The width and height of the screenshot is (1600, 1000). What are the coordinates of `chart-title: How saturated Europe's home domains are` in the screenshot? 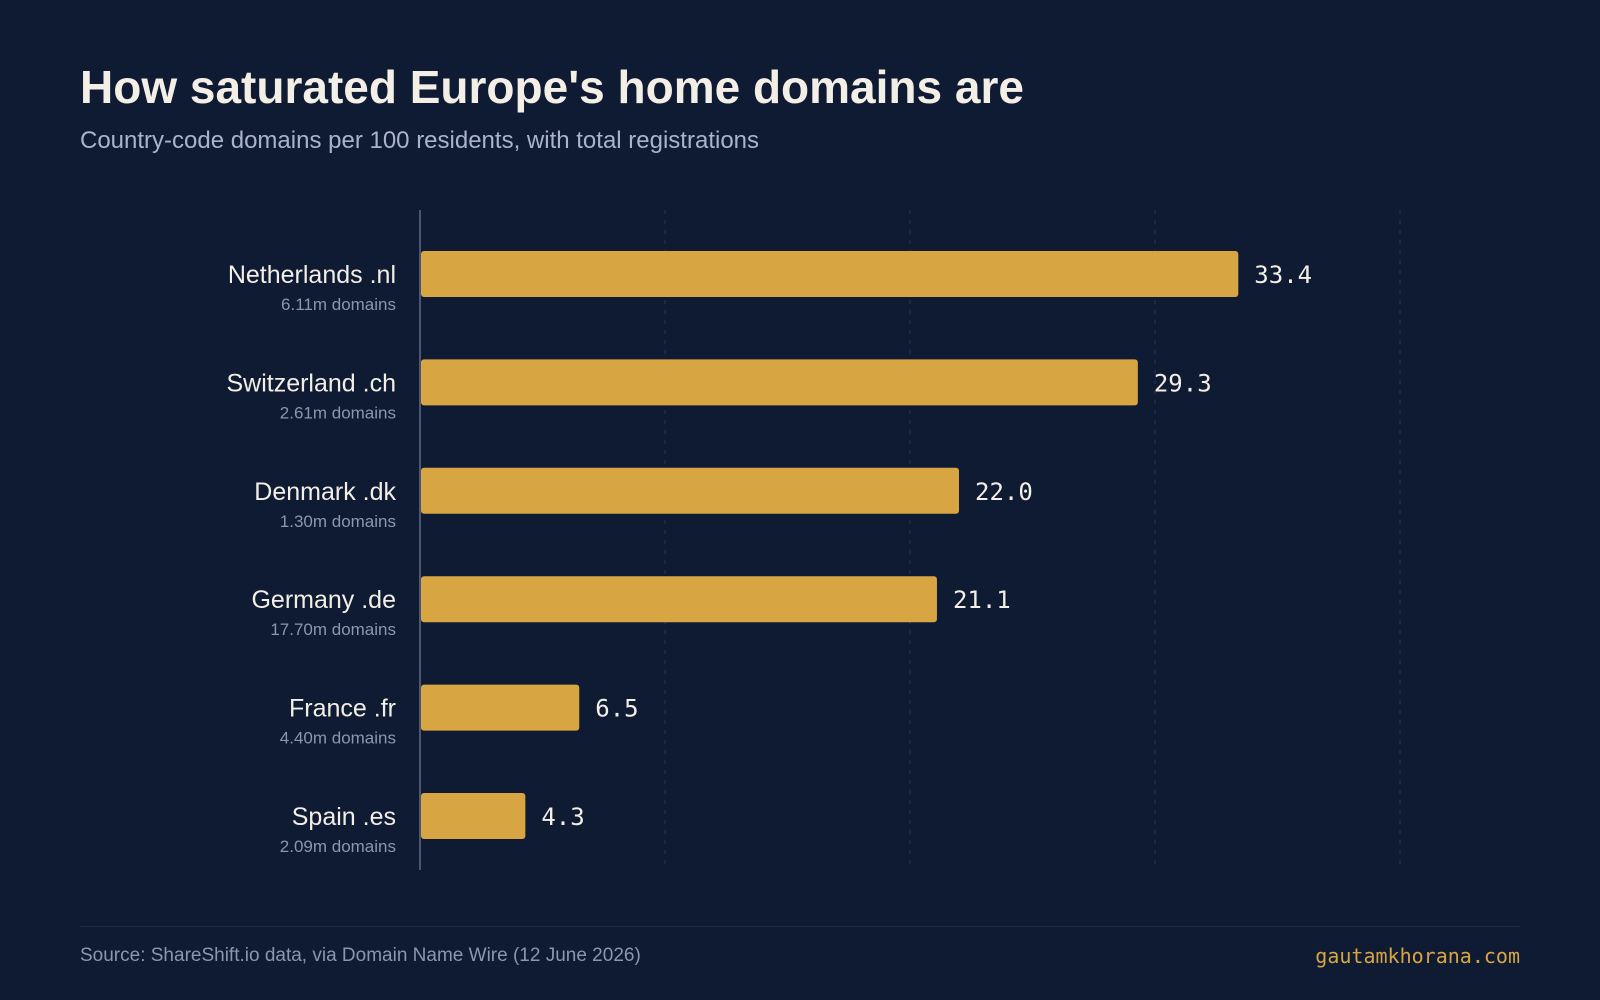 It's located at (552, 87).